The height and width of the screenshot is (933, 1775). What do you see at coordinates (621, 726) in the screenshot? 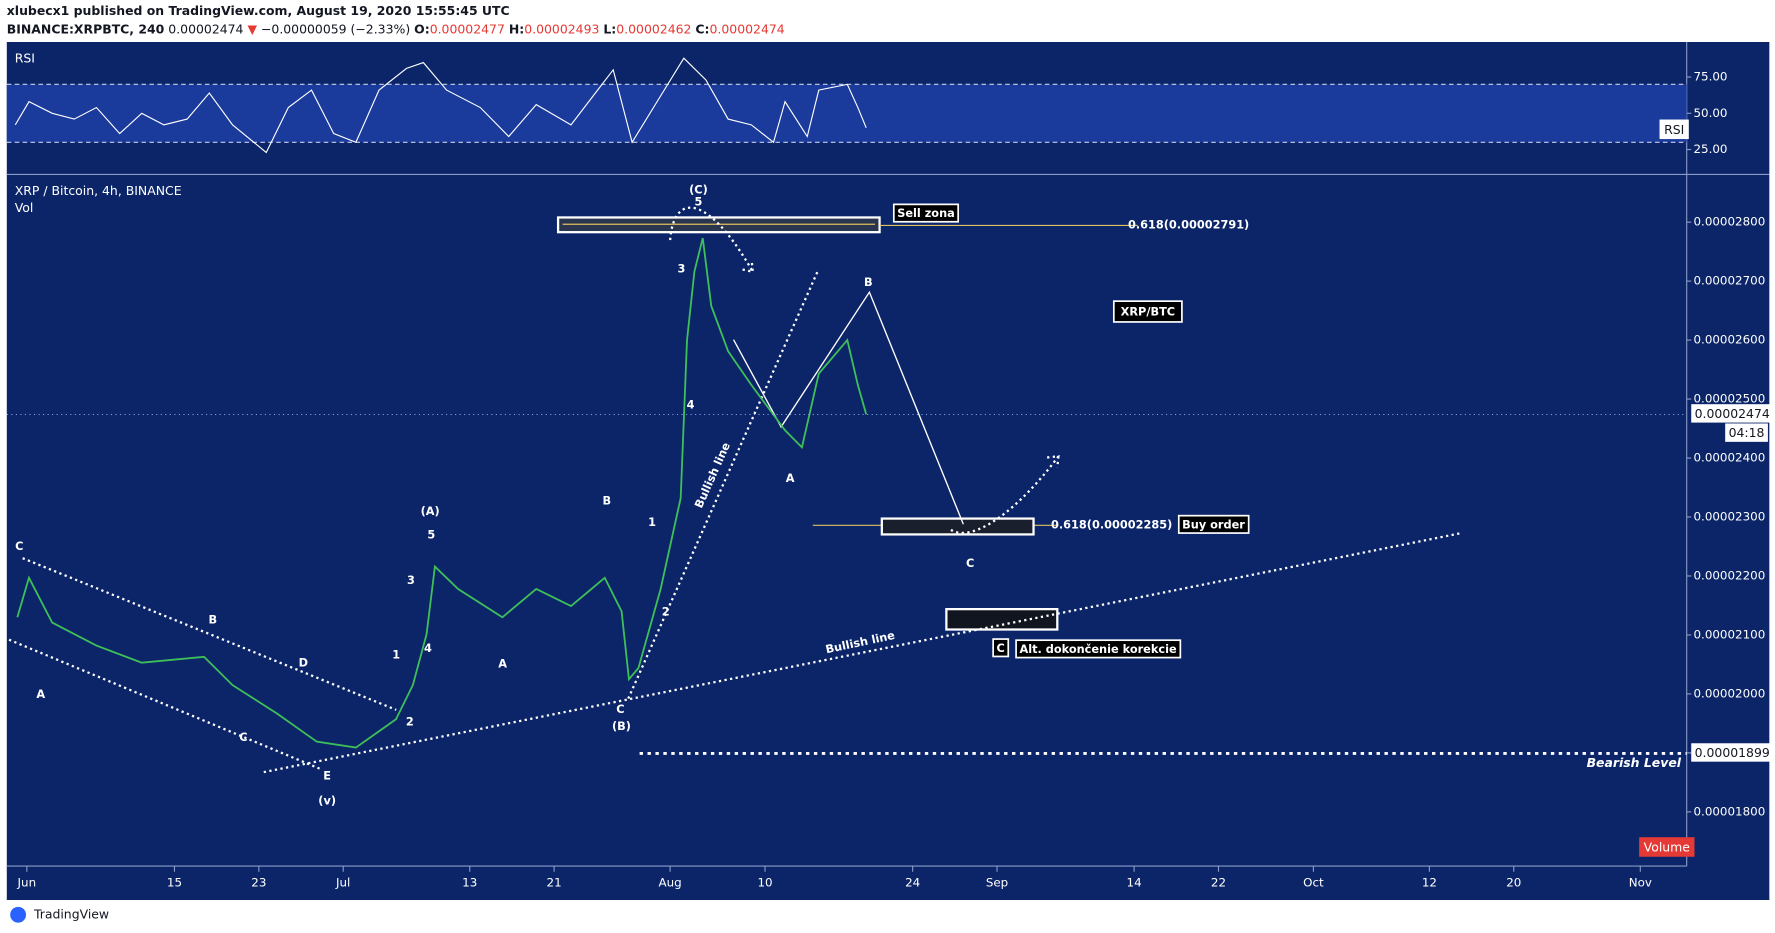
I see `annotation: (B)` at bounding box center [621, 726].